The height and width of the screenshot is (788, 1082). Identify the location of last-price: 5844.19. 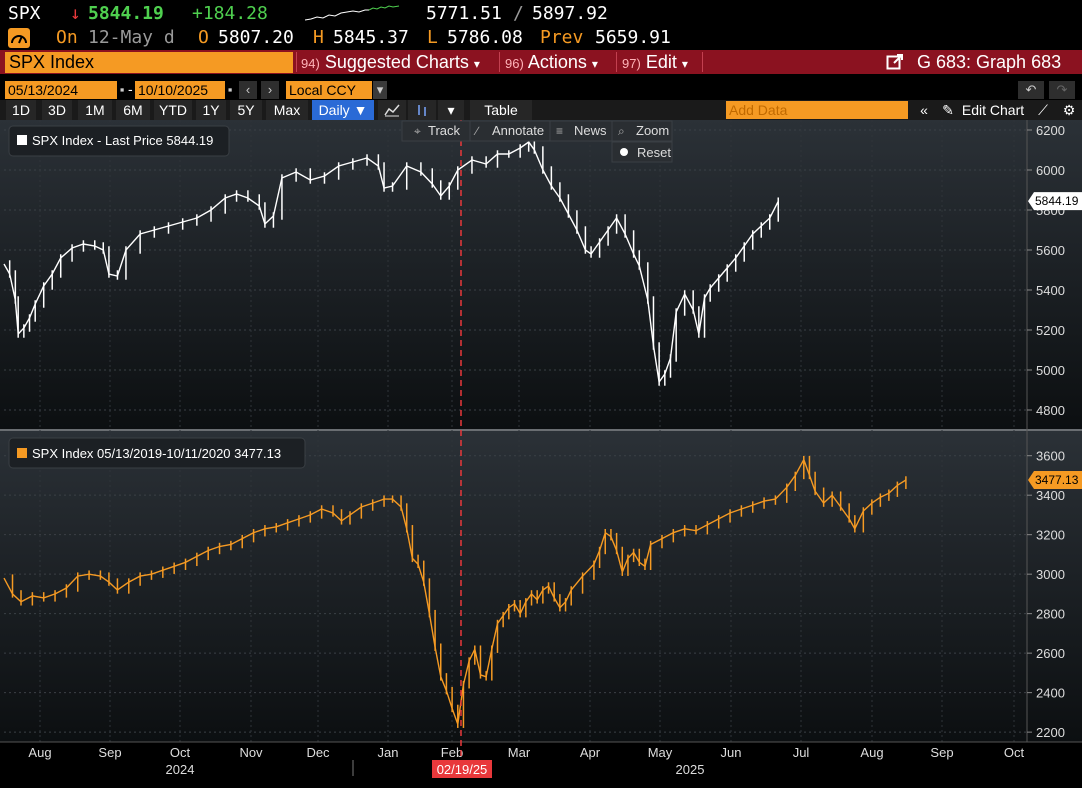
(126, 13).